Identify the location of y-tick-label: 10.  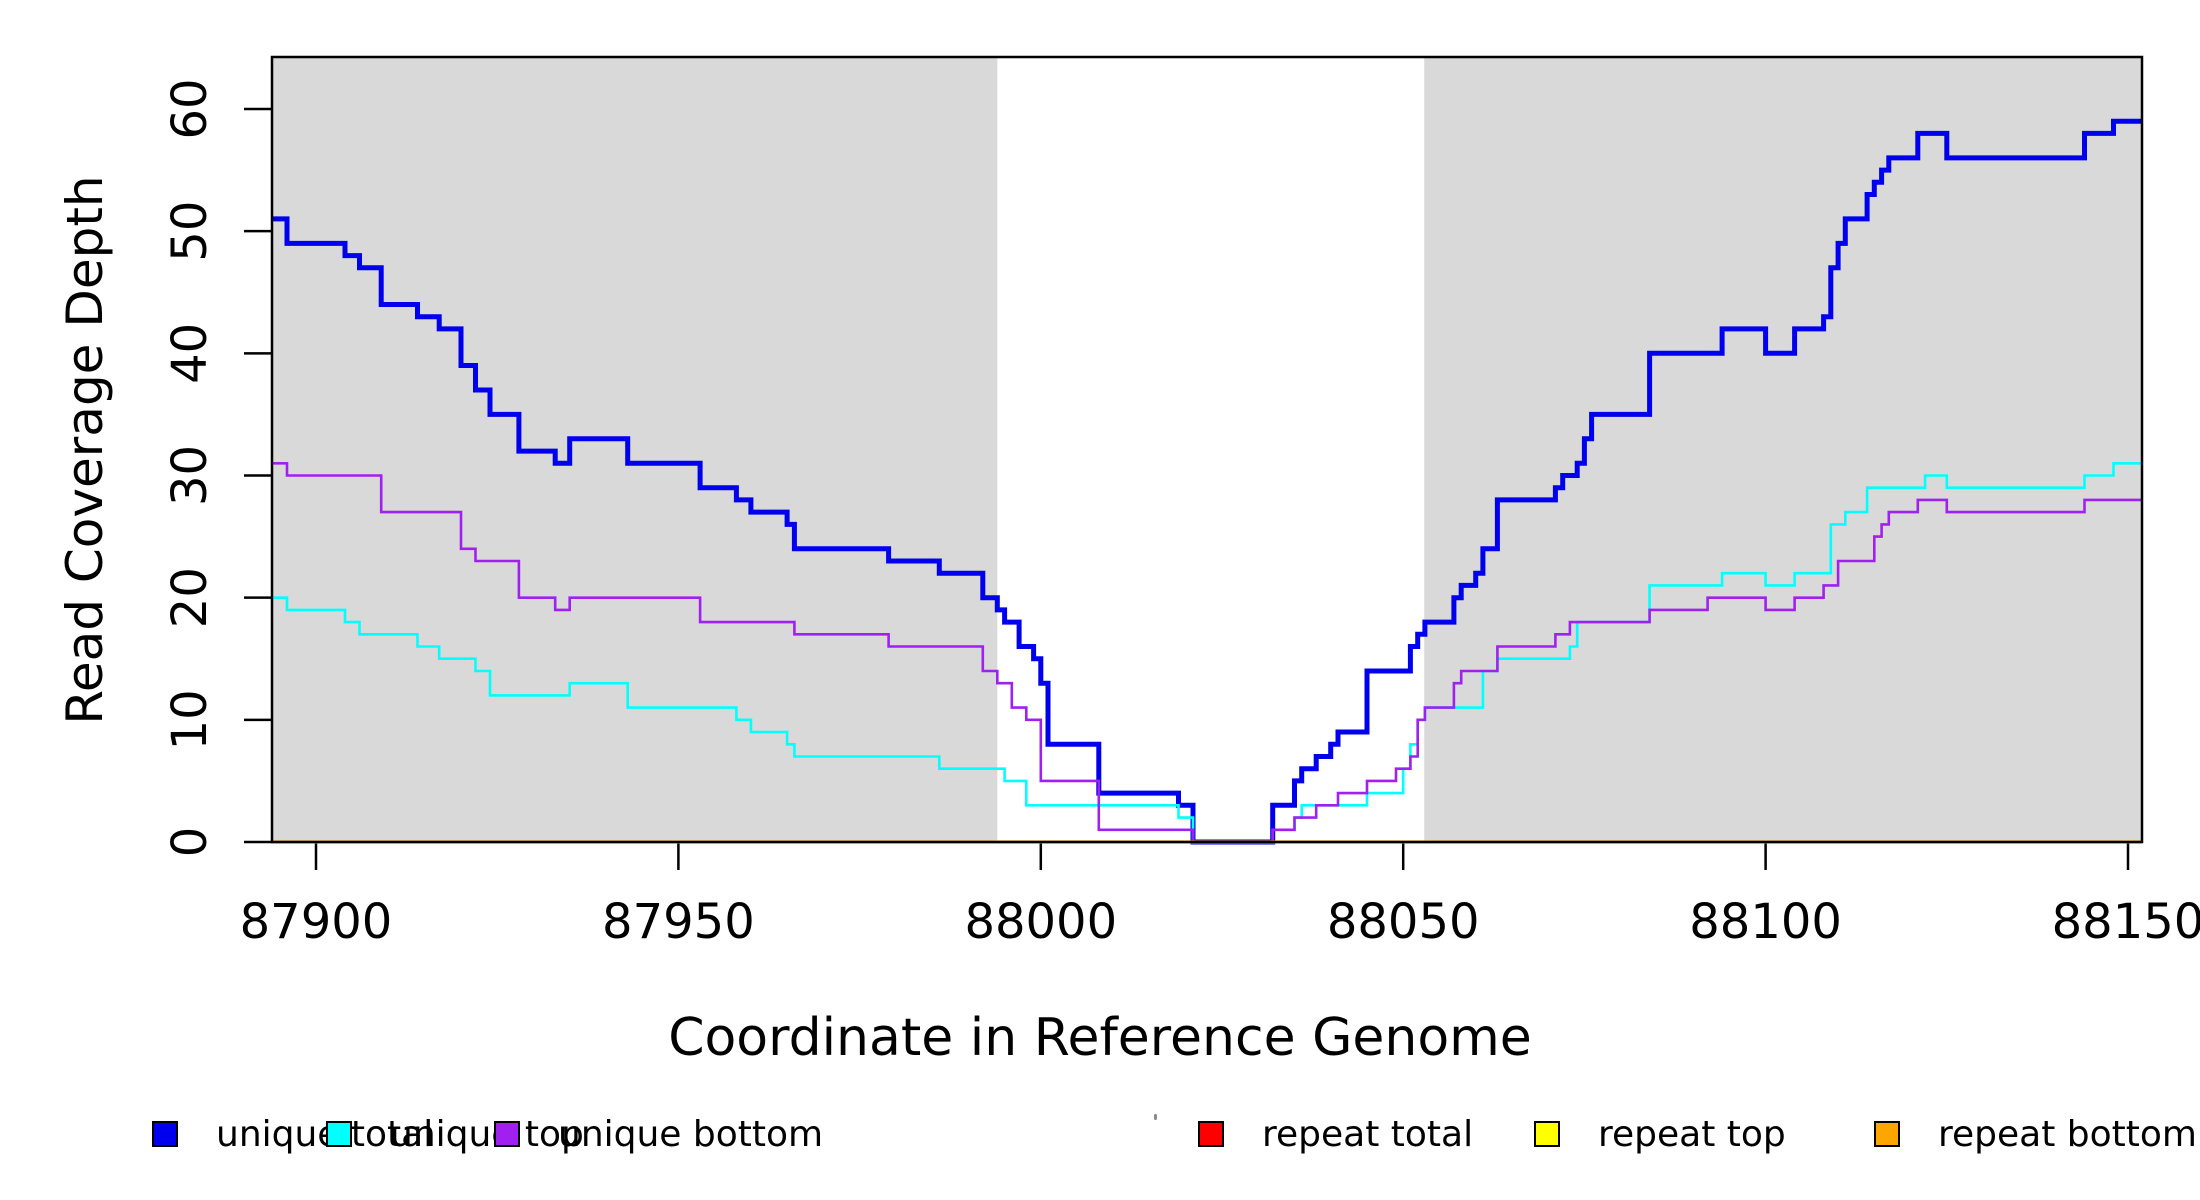
(190, 719).